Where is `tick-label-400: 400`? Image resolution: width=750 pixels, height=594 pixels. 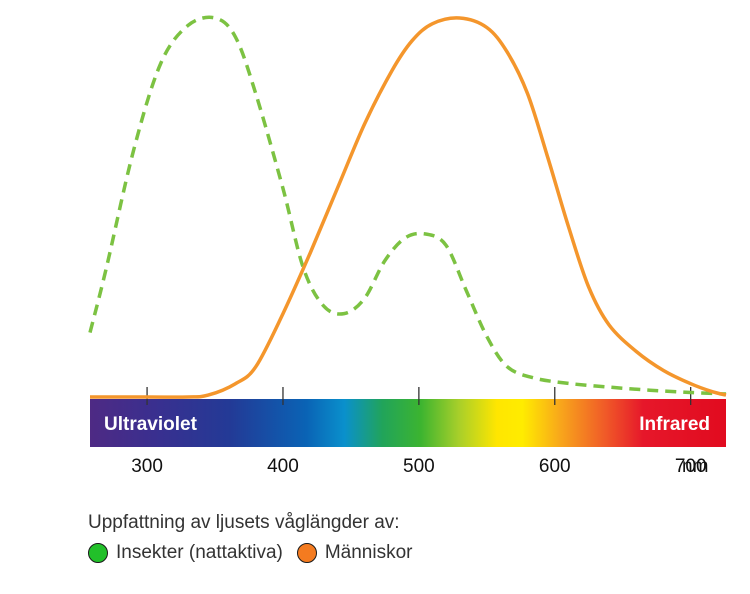
tick-label-400: 400 is located at coordinates (283, 466).